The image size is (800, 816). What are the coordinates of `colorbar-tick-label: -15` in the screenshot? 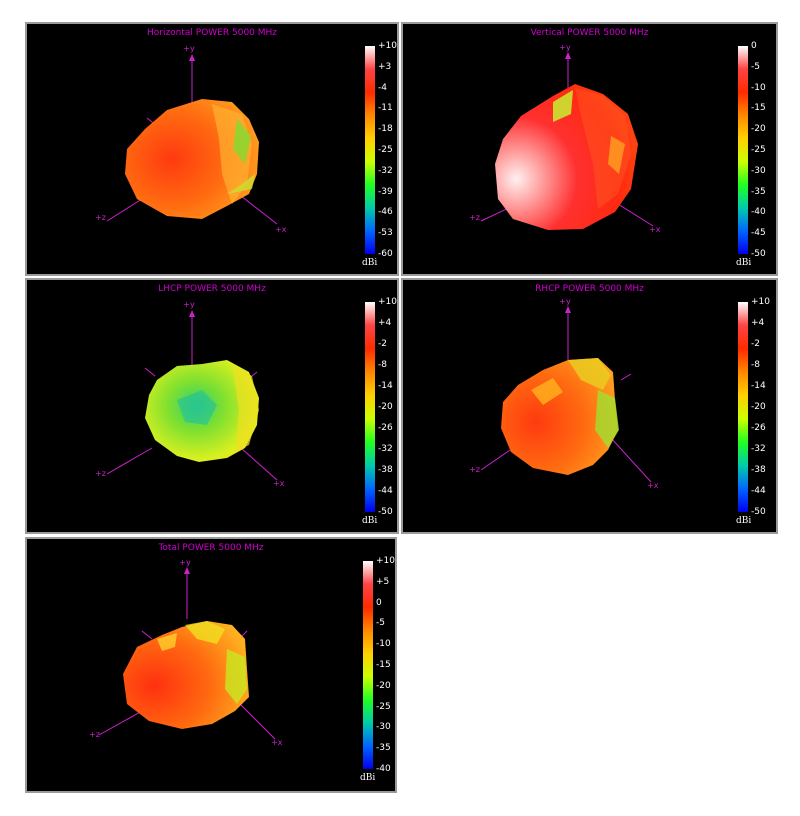 It's located at (758, 108).